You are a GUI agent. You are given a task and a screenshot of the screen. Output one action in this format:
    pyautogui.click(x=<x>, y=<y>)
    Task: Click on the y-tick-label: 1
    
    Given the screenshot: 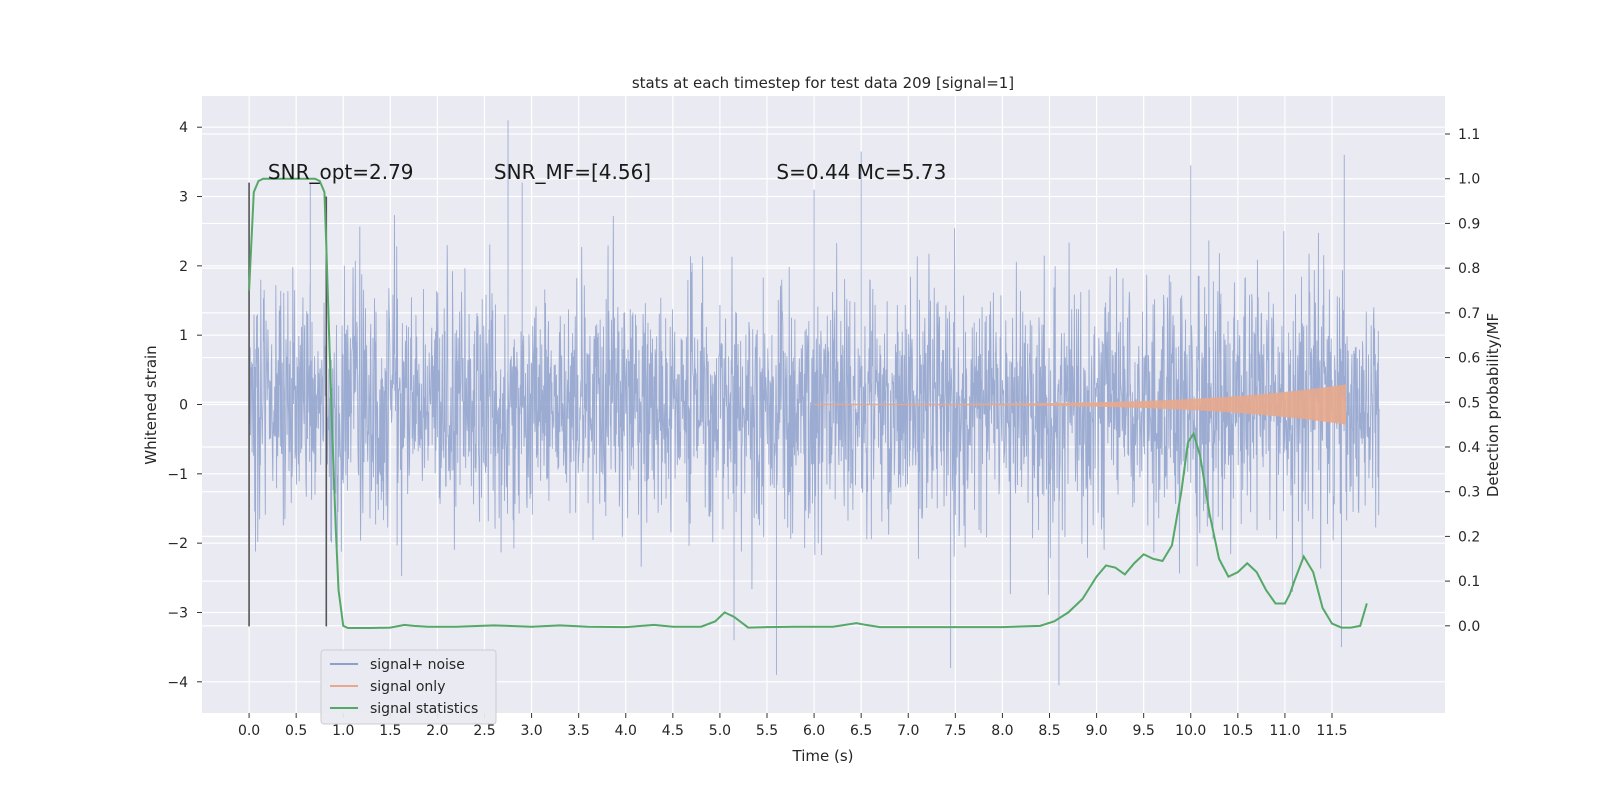 What is the action you would take?
    pyautogui.click(x=183, y=336)
    